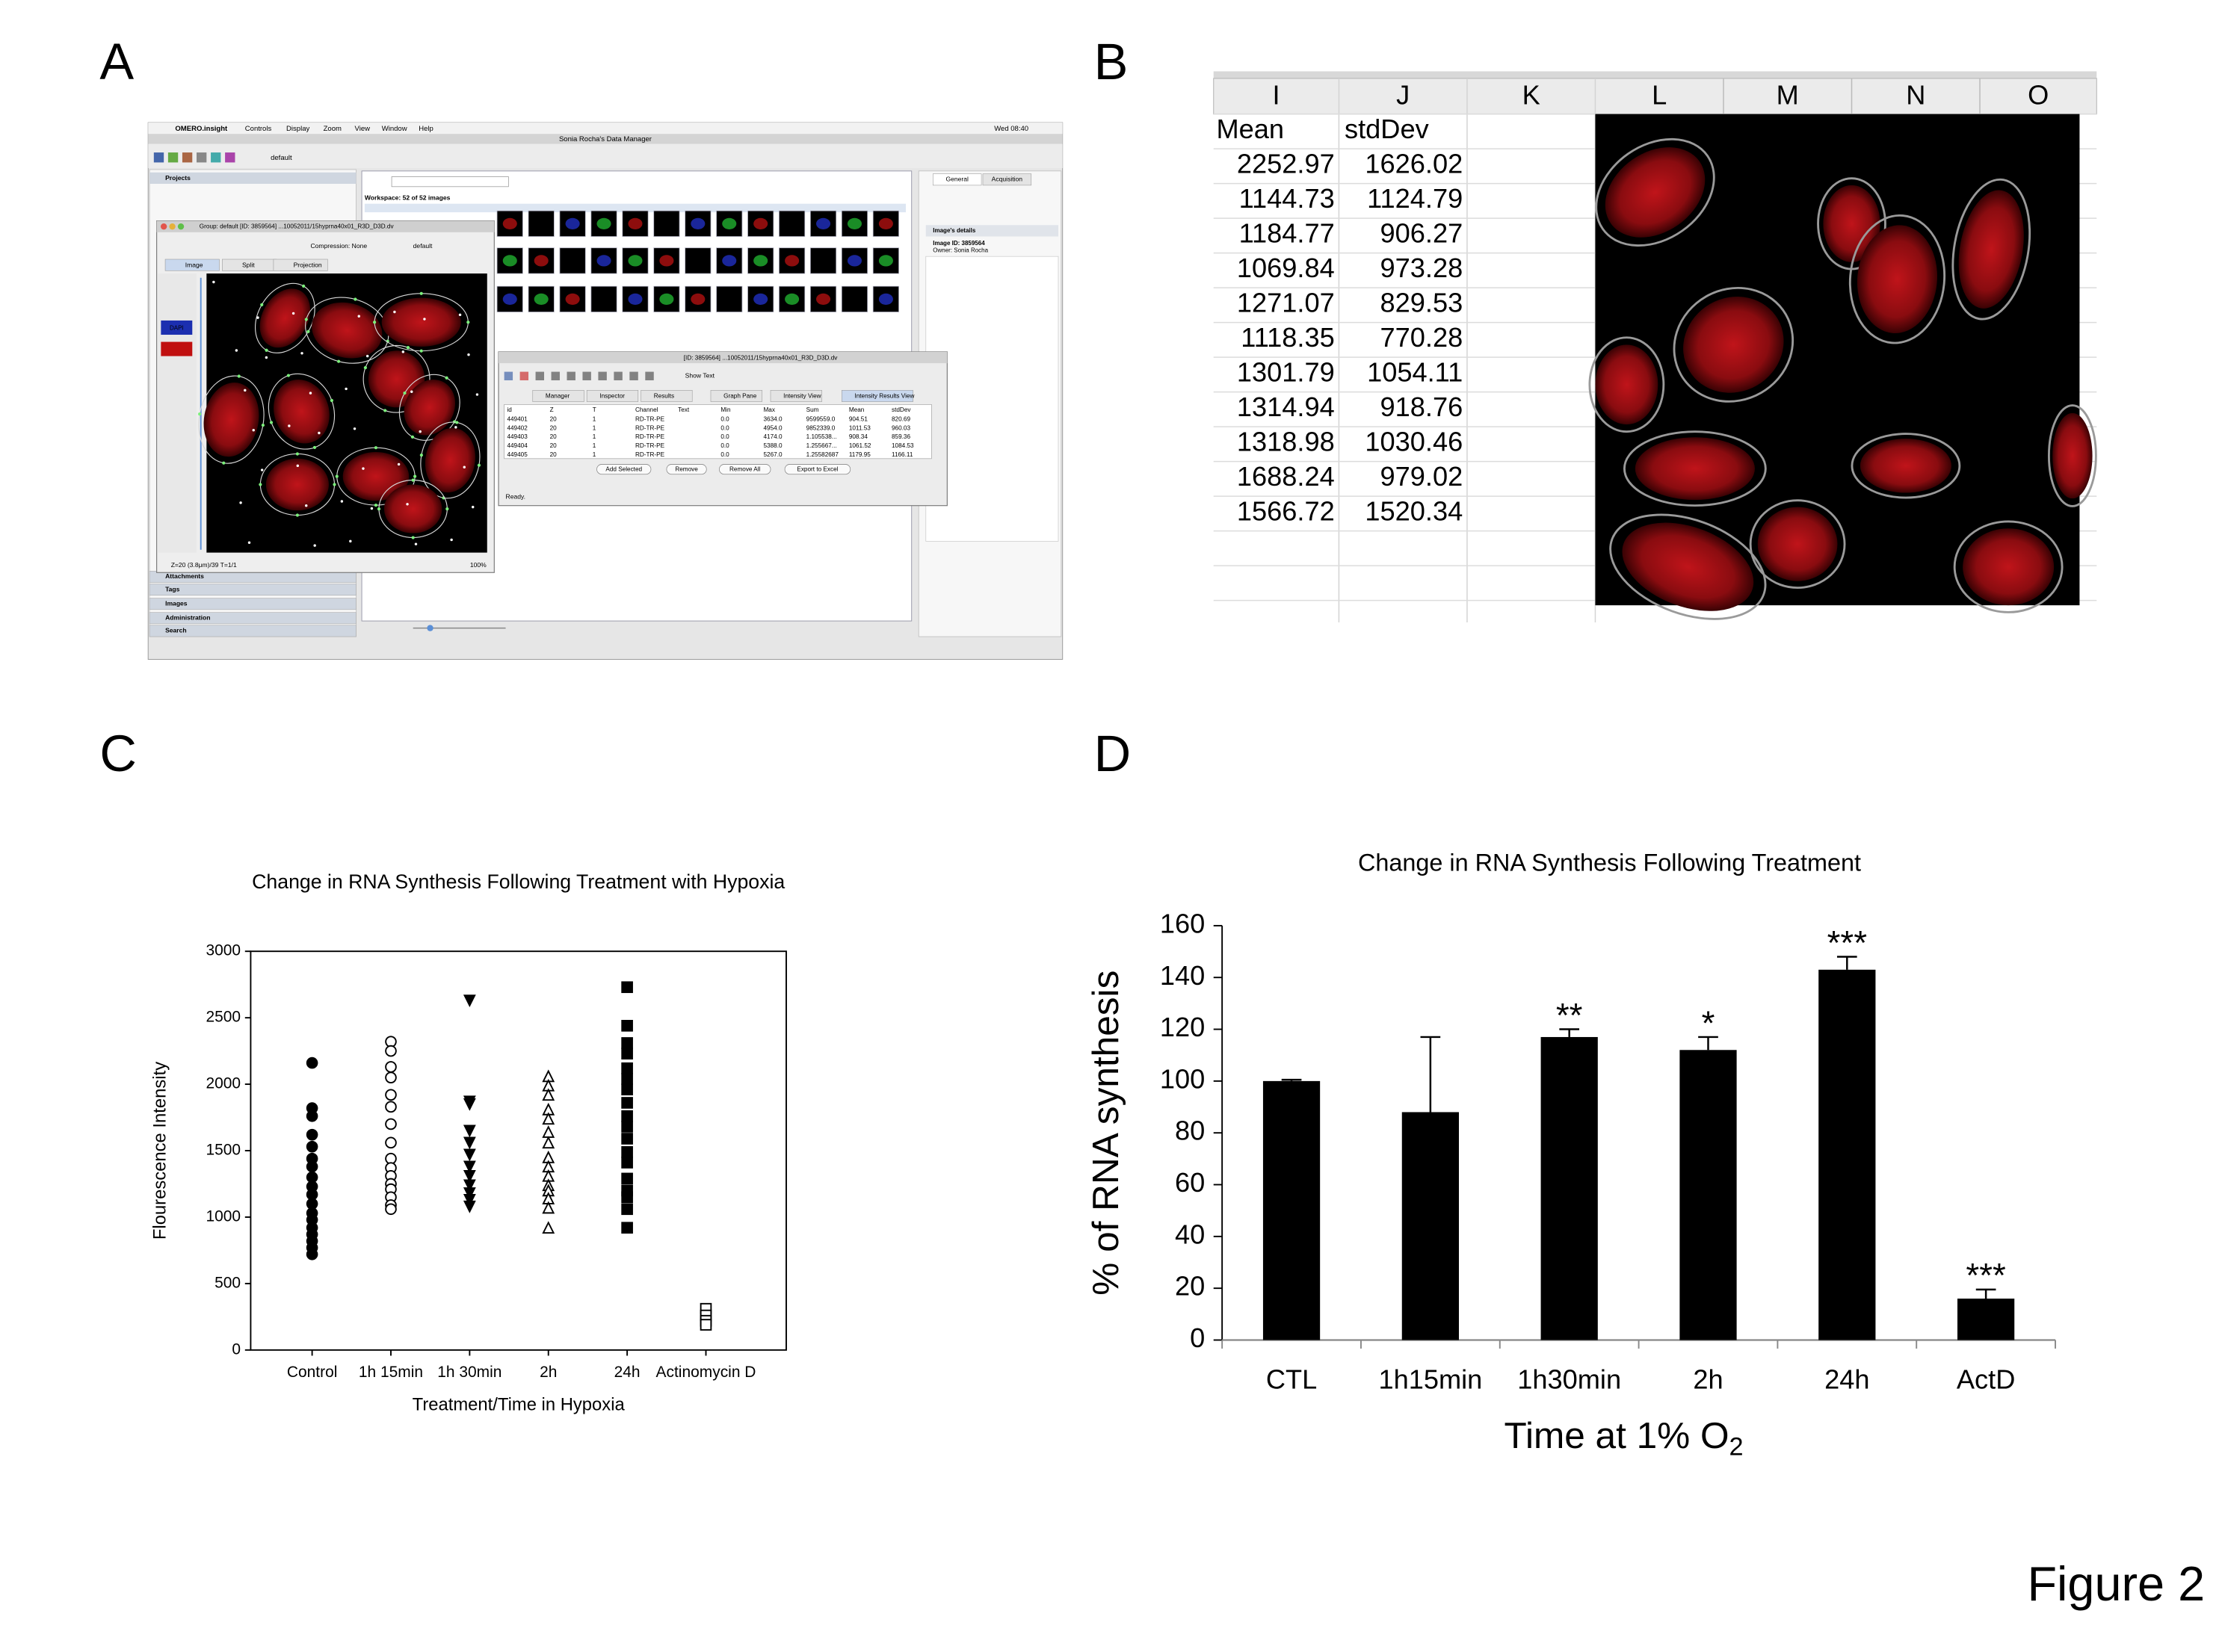 The width and height of the screenshot is (2222, 1652). What do you see at coordinates (860, 427) in the screenshot?
I see `table-cell: 1011.53` at bounding box center [860, 427].